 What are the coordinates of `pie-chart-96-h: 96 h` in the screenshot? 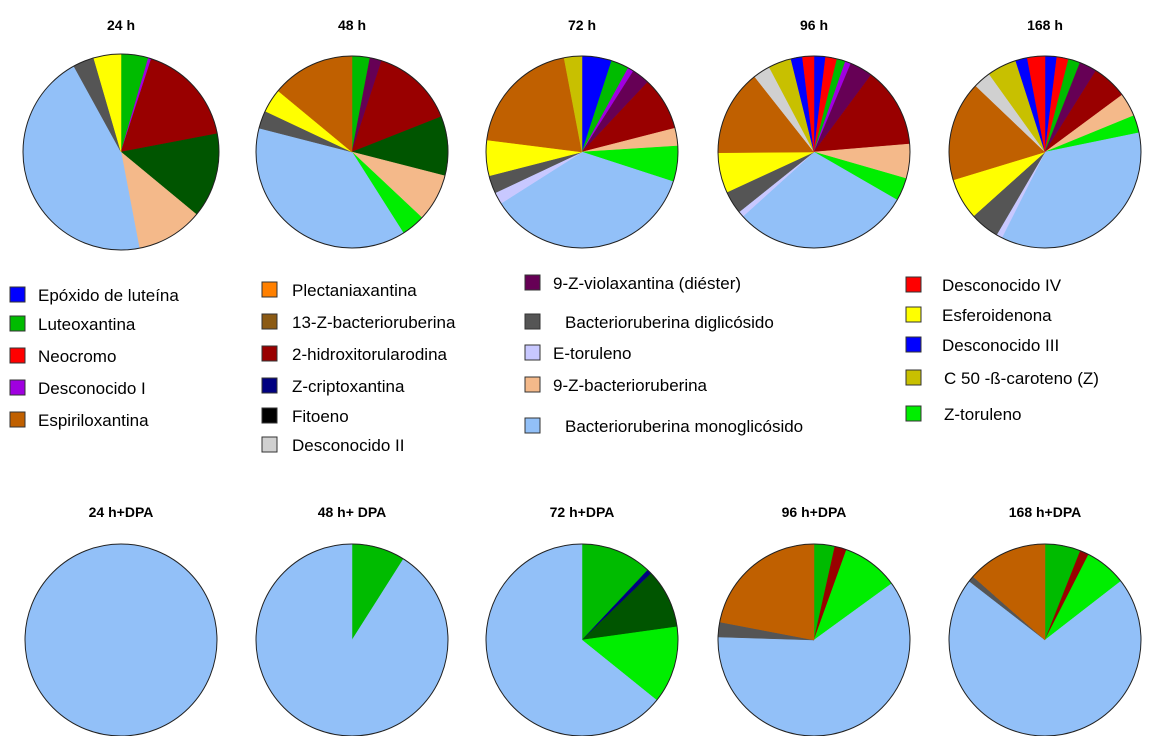 It's located at (814, 133).